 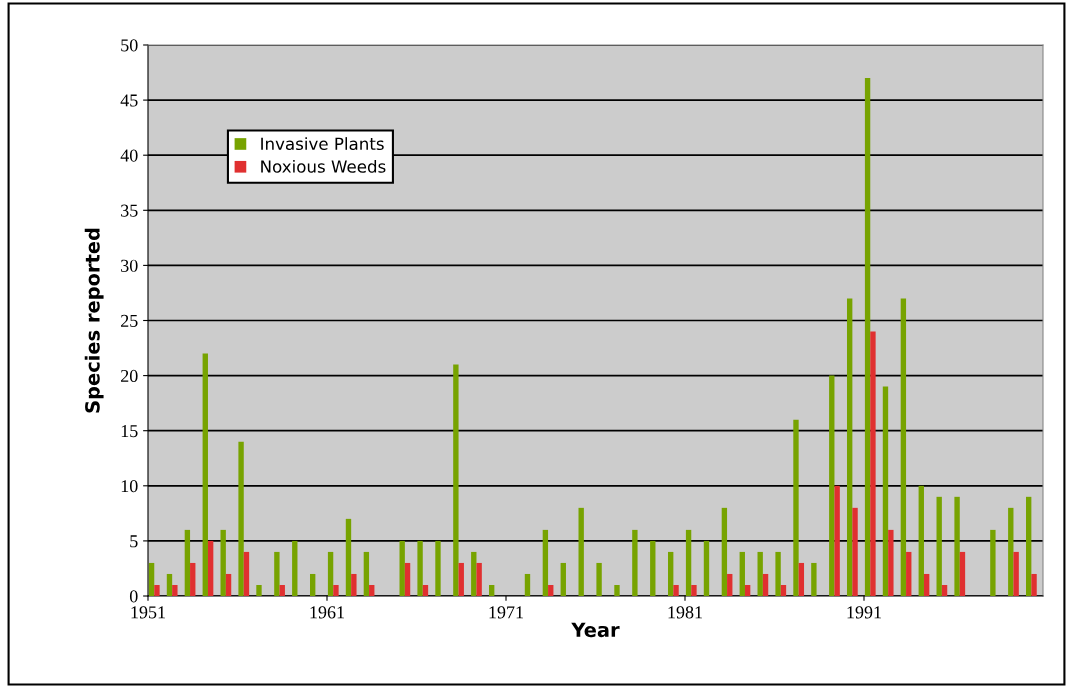 What do you see at coordinates (327, 612) in the screenshot?
I see `x-tick-label: 1961` at bounding box center [327, 612].